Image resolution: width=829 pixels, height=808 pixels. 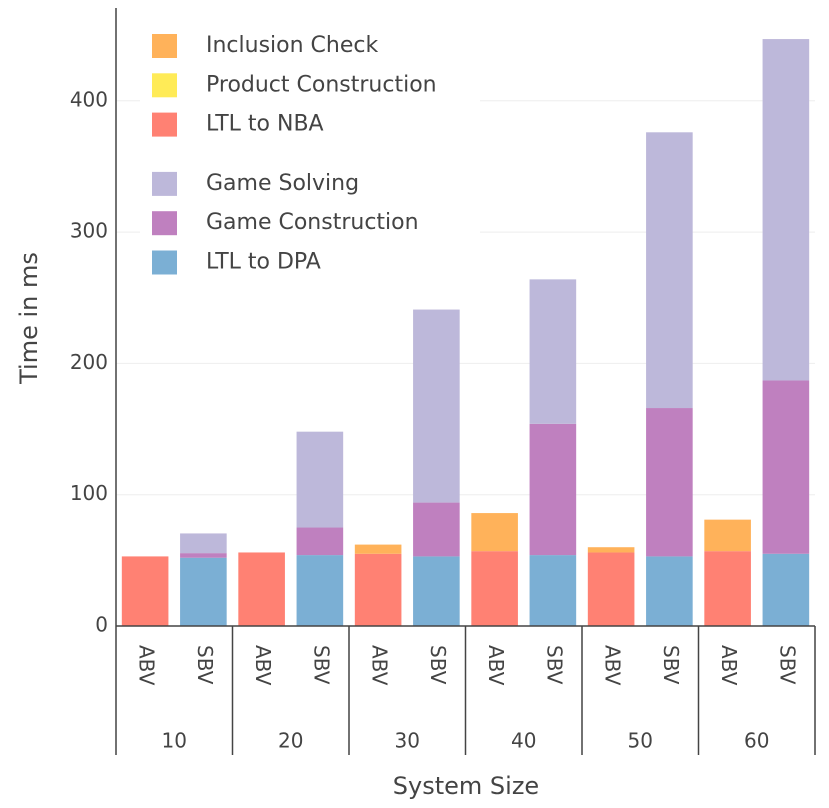 I want to click on y-tick-label: 200, so click(x=89, y=362).